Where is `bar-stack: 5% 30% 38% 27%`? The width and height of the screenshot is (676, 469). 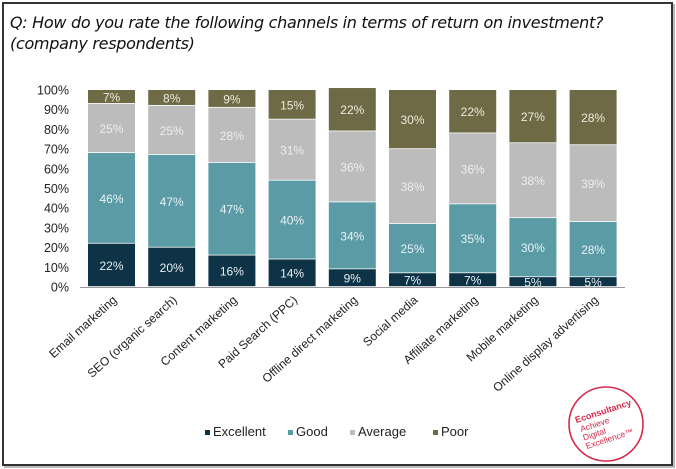 bar-stack: 5% 30% 38% 27% is located at coordinates (533, 190).